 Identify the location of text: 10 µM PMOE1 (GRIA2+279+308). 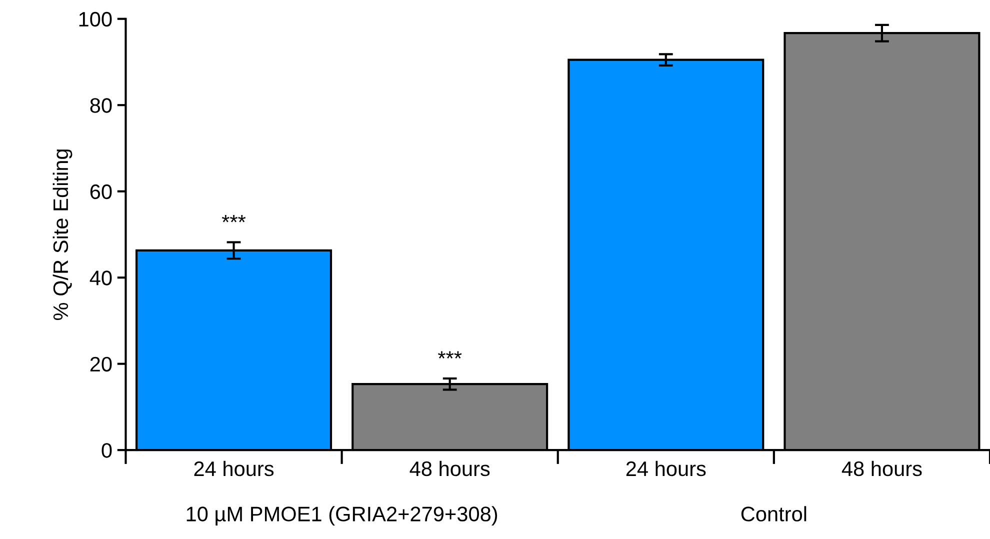
(342, 516).